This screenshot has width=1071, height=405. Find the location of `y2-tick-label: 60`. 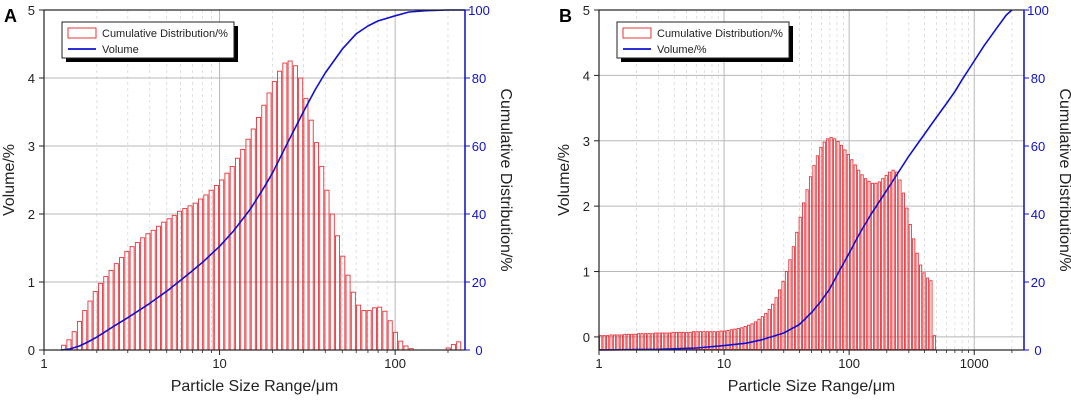

y2-tick-label: 60 is located at coordinates (479, 146).